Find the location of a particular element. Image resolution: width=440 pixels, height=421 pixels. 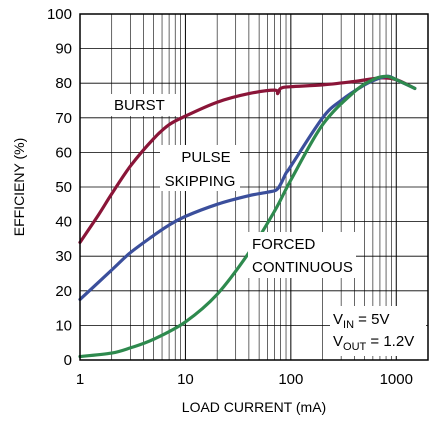

x-tick-label: 100 is located at coordinates (290, 379).